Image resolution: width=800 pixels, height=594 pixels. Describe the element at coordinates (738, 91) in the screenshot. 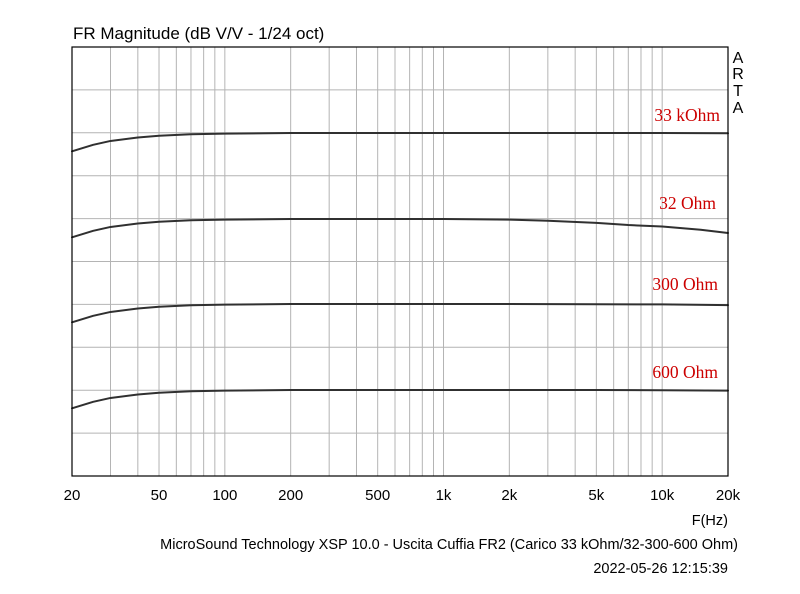

I see `brand-letter: T` at that location.